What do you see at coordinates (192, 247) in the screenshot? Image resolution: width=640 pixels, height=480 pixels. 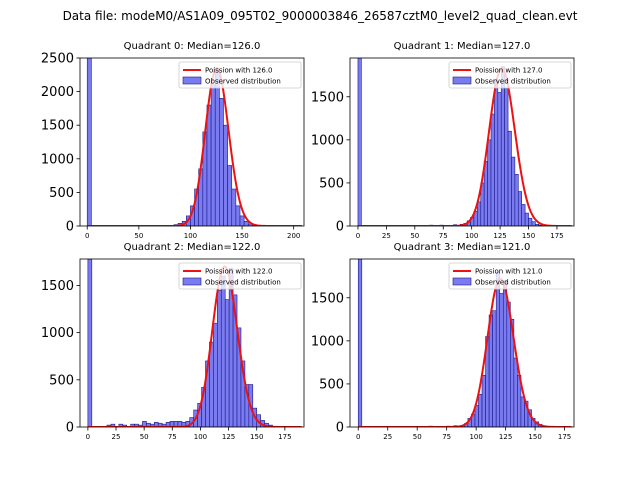 I see `panel-title: Quadrant 2: Median=122.0` at bounding box center [192, 247].